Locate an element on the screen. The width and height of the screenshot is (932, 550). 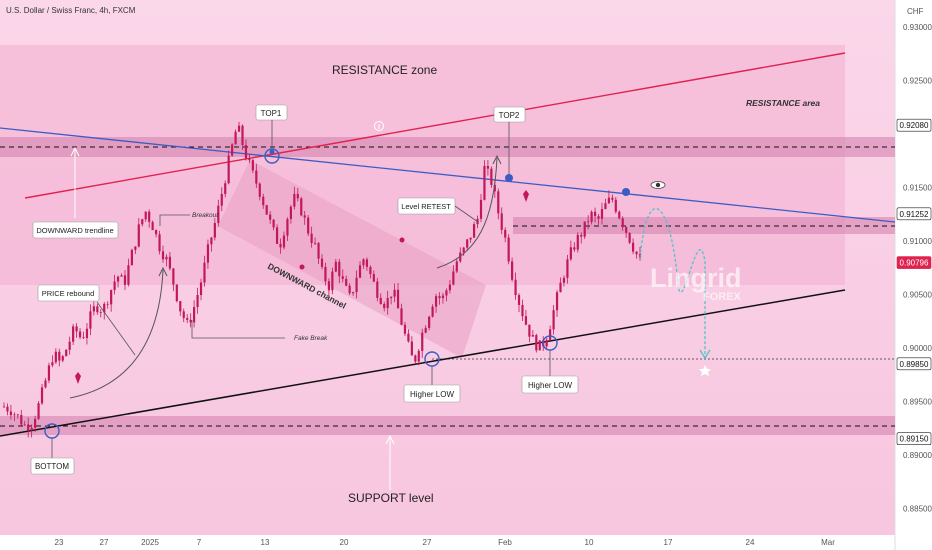
downward-trendline-bubble: DOWNWARD trendline is located at coordinates (75, 230).